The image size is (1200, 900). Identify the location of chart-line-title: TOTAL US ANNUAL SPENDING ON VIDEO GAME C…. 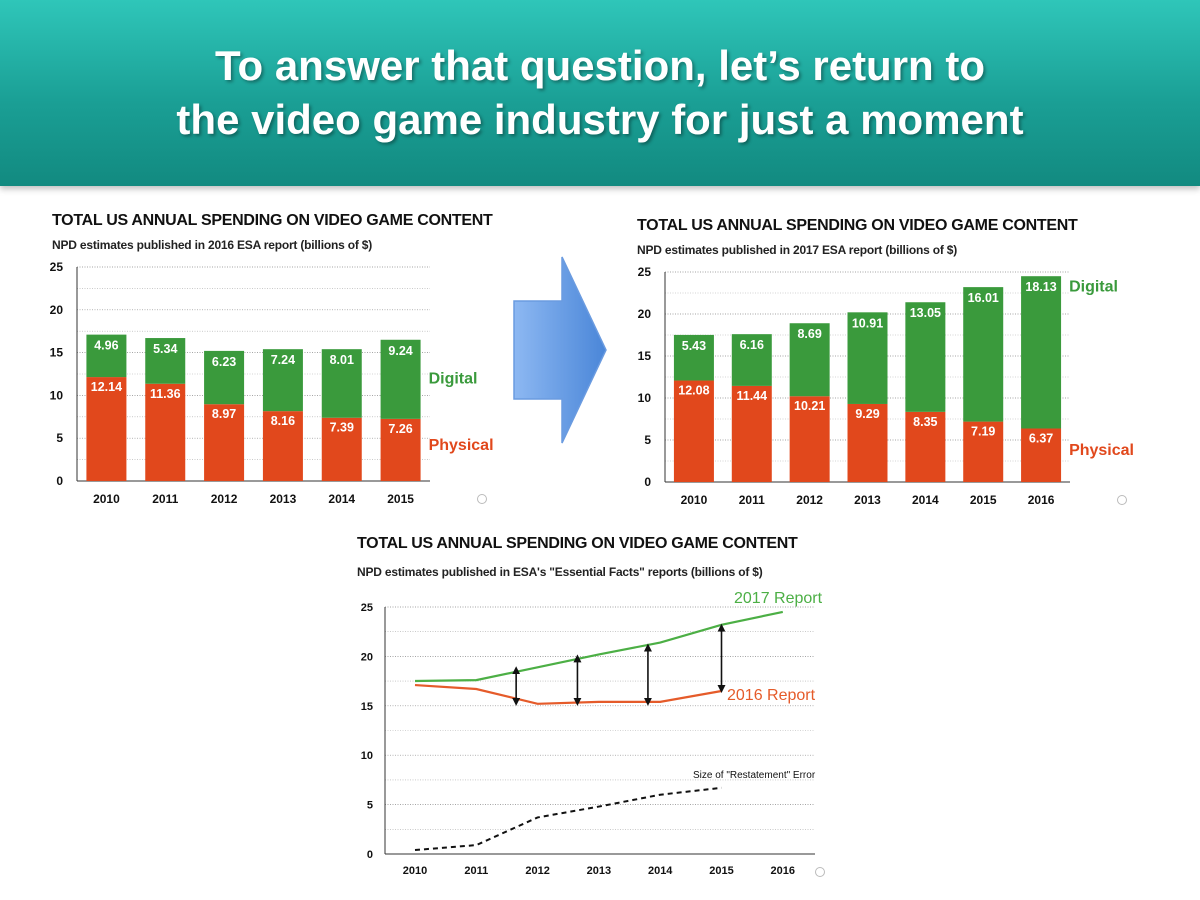
(577, 543).